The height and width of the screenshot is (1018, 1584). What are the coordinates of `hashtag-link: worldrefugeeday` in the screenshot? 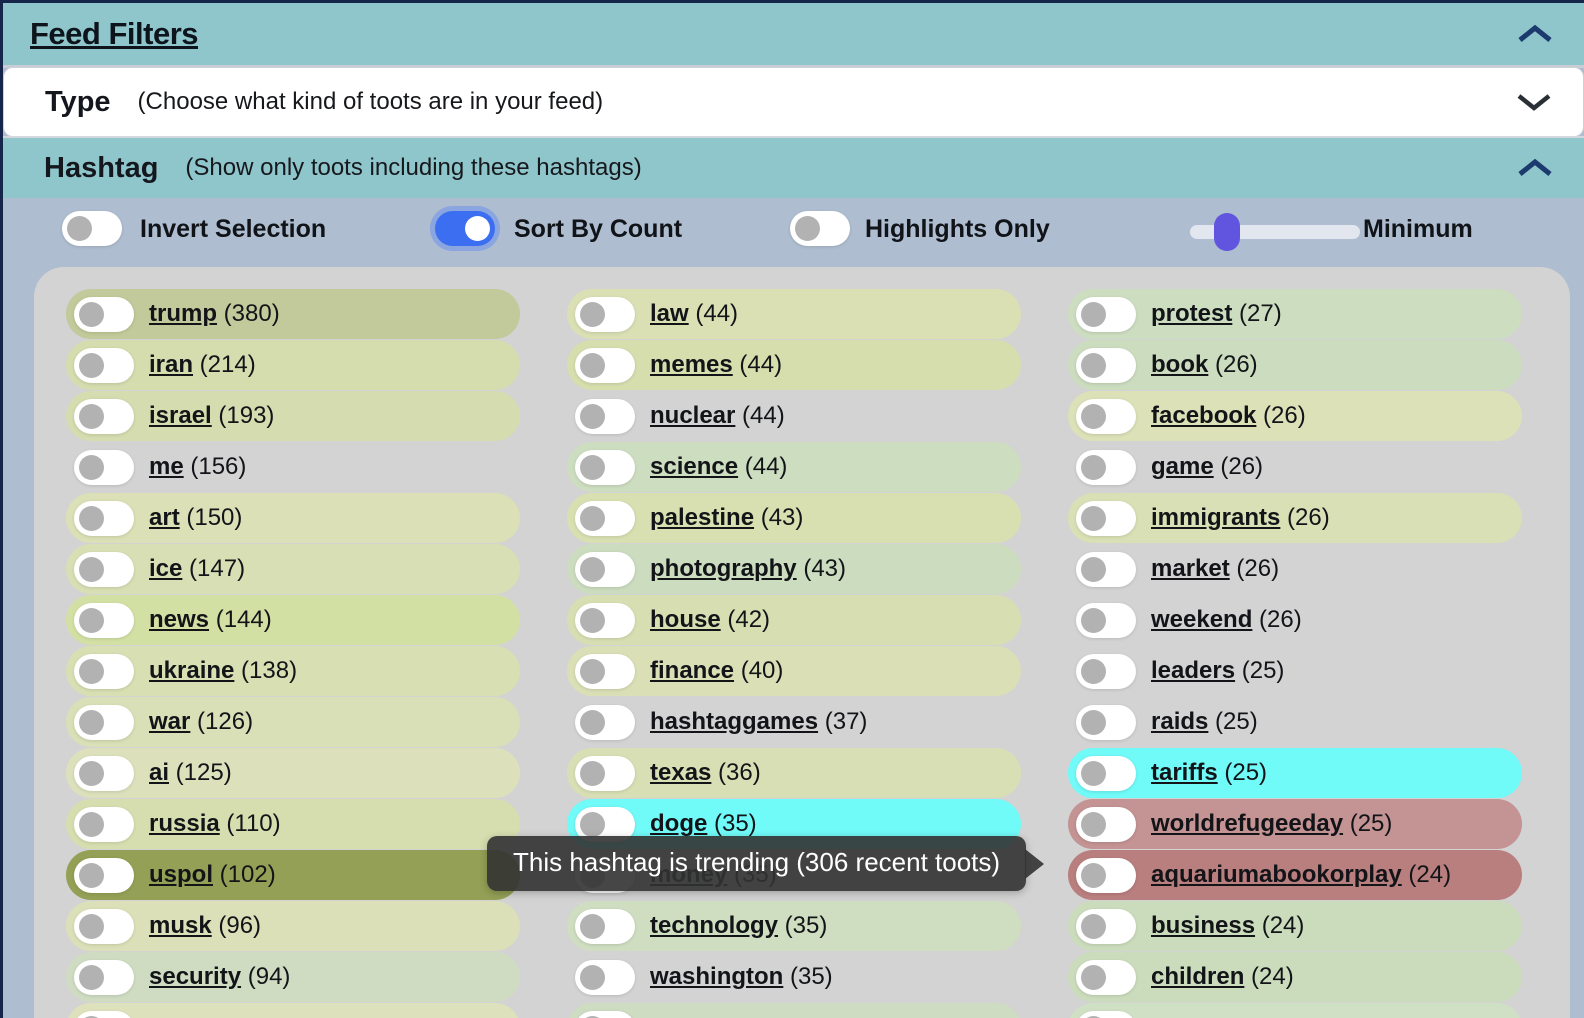 It's located at (1247, 823).